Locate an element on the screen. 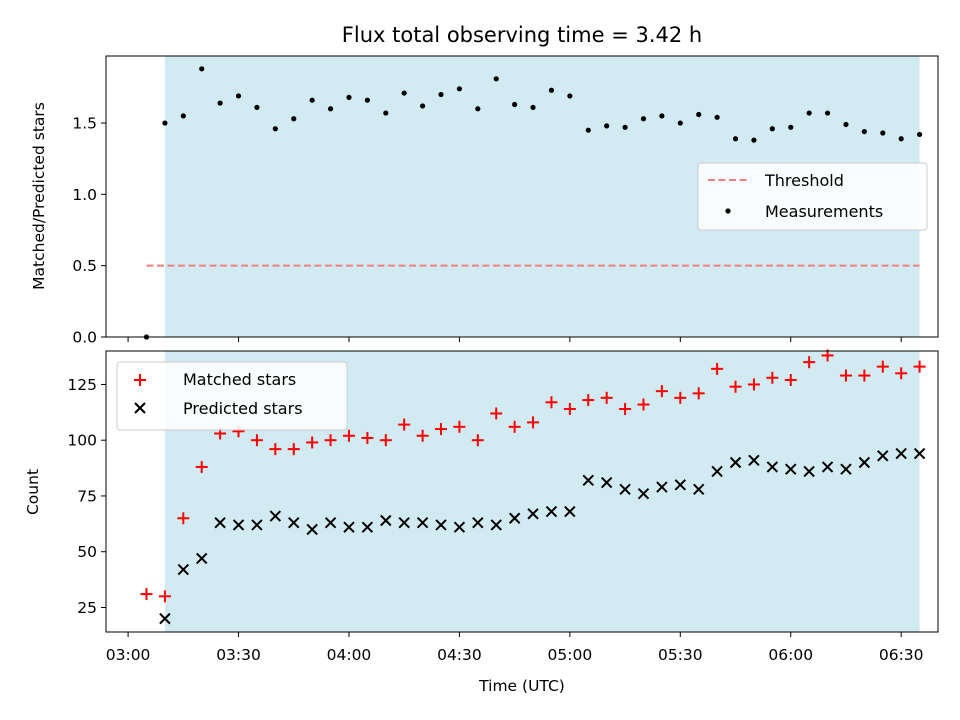  bottom-legend: Matched stars Predicted stars is located at coordinates (232, 396).